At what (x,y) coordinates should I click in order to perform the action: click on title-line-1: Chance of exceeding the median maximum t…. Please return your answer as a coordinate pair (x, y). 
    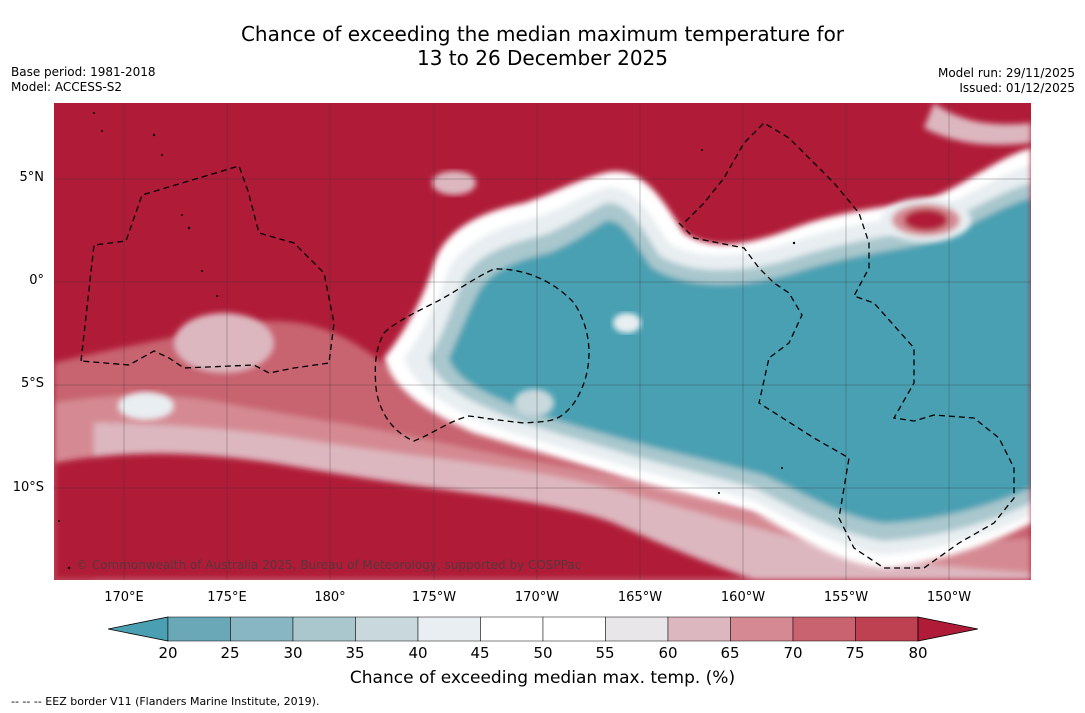
    Looking at the image, I should click on (542, 34).